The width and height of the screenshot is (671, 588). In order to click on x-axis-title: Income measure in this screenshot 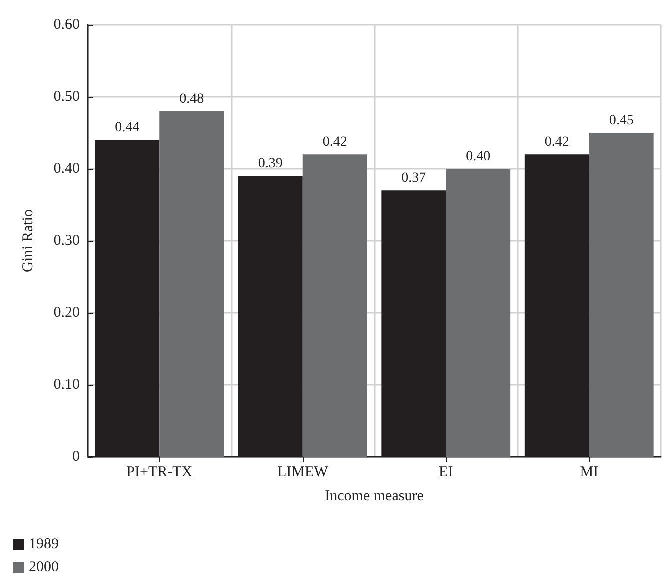, I will do `click(374, 496)`.